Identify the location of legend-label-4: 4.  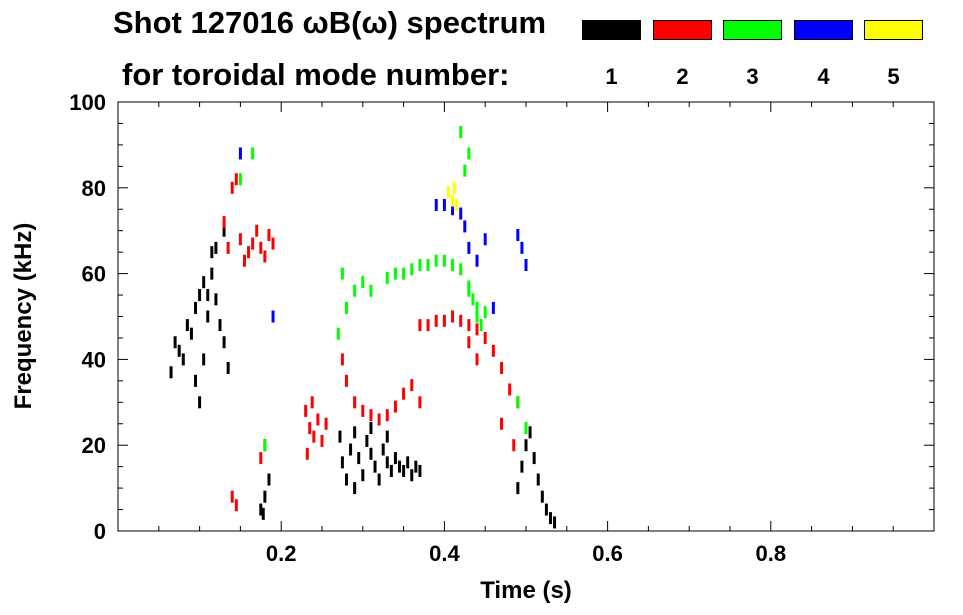
(823, 76).